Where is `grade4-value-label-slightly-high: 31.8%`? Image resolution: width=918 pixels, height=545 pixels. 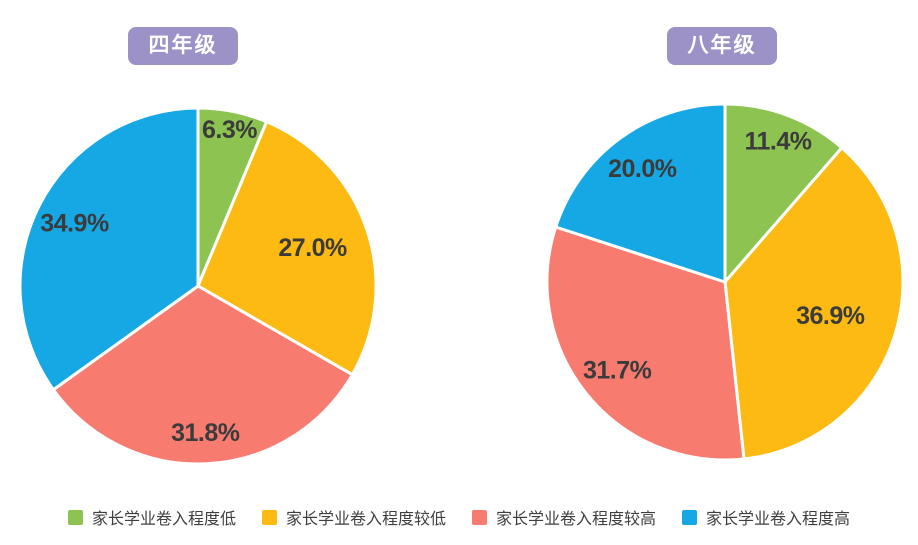 grade4-value-label-slightly-high: 31.8% is located at coordinates (205, 433).